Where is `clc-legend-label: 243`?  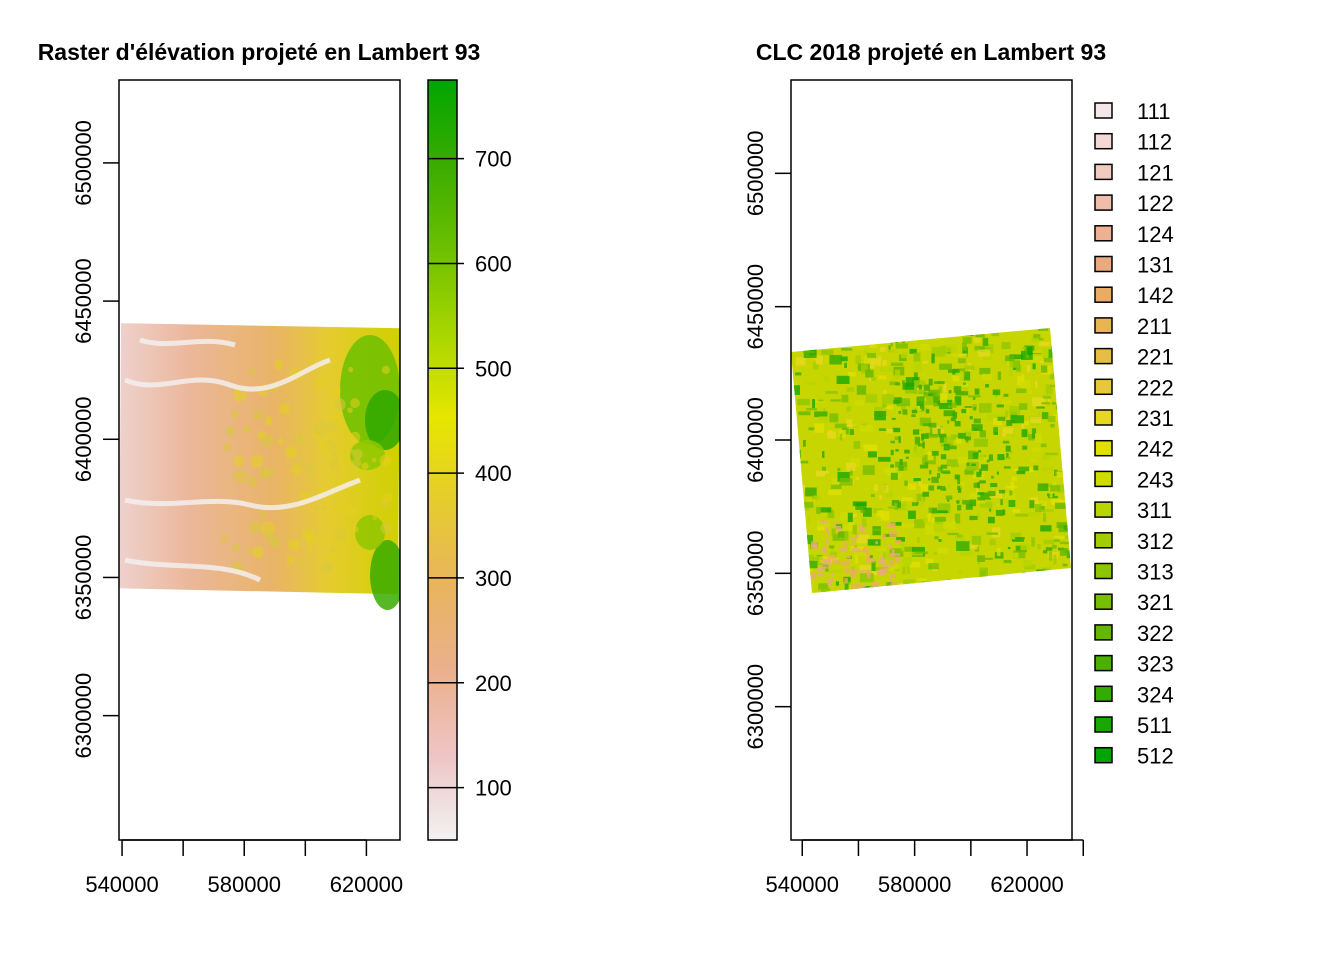
clc-legend-label: 243 is located at coordinates (1155, 479).